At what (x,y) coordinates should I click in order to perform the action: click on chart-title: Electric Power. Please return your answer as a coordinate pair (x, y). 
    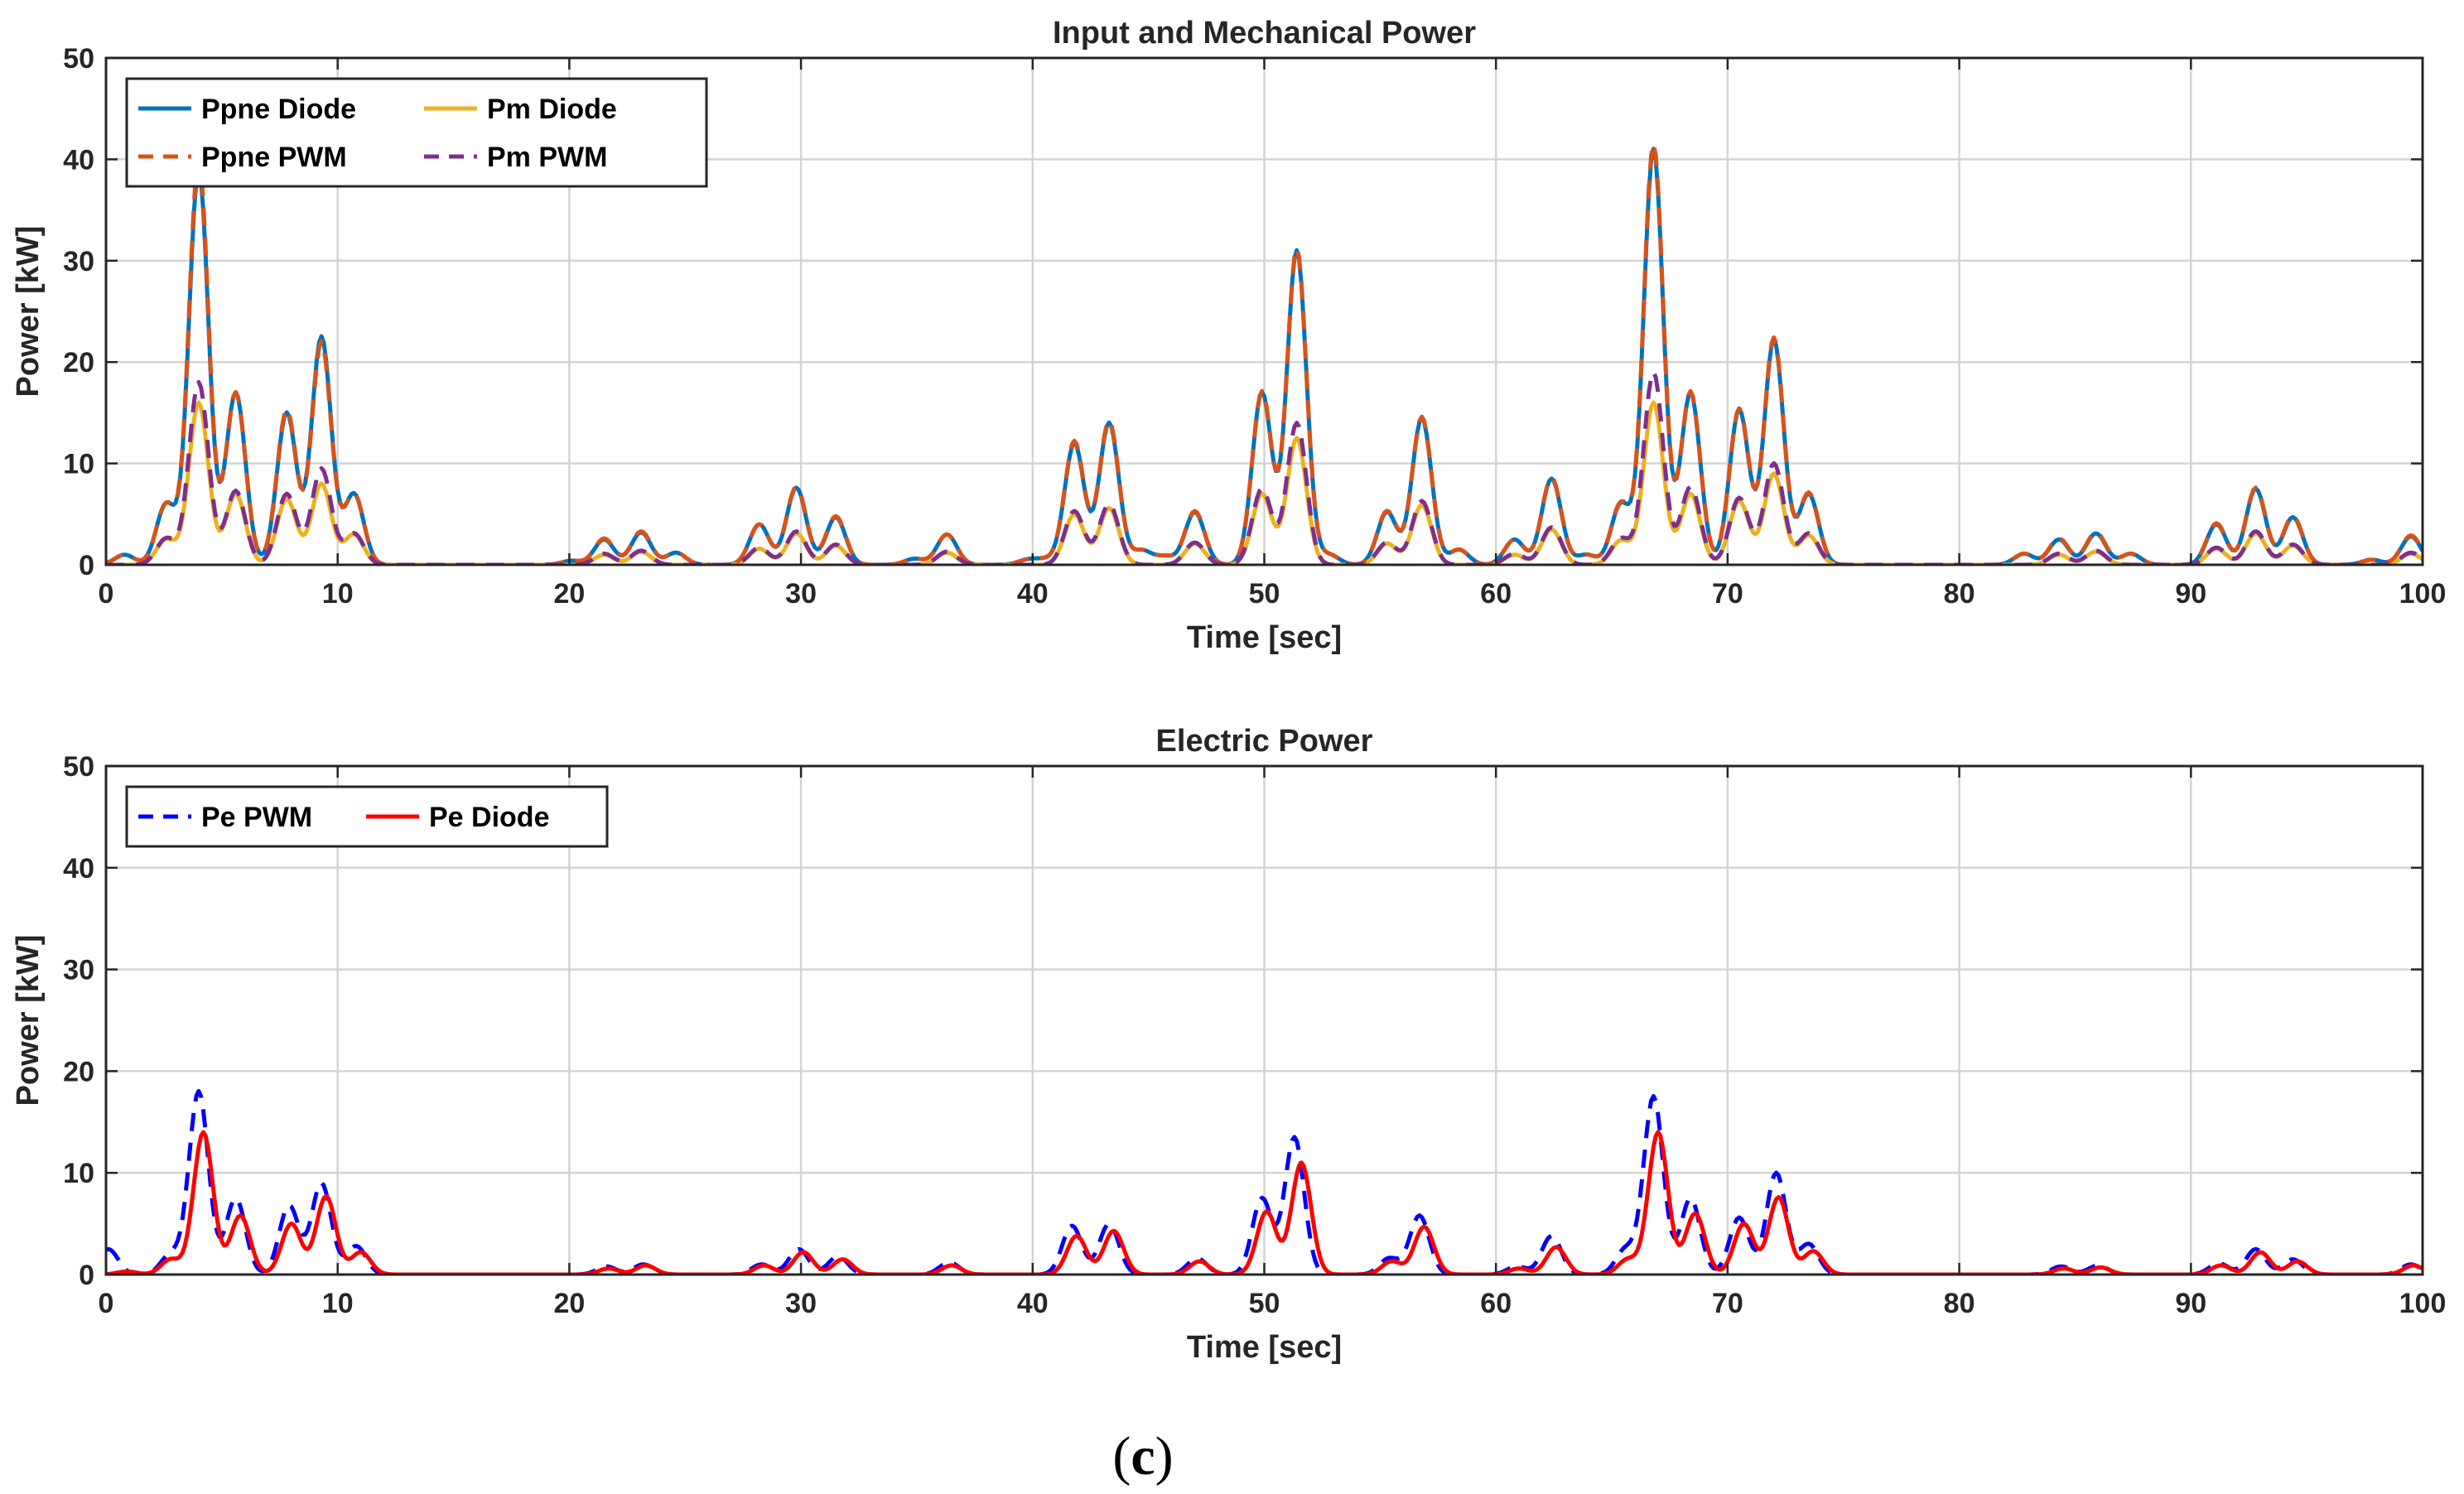
    Looking at the image, I should click on (1264, 741).